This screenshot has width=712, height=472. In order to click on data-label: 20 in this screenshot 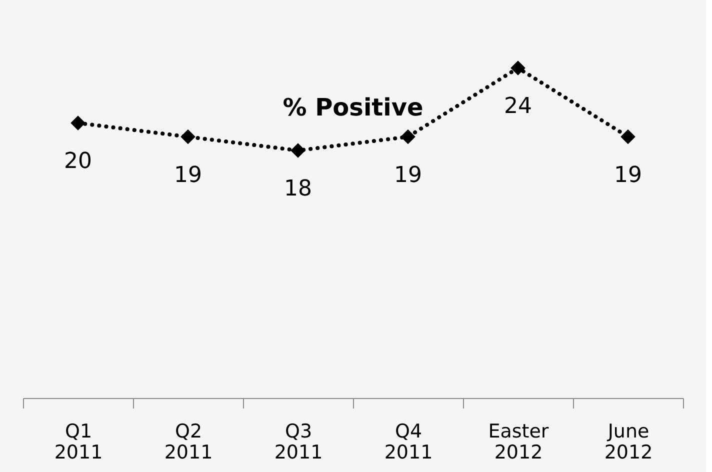, I will do `click(78, 161)`.